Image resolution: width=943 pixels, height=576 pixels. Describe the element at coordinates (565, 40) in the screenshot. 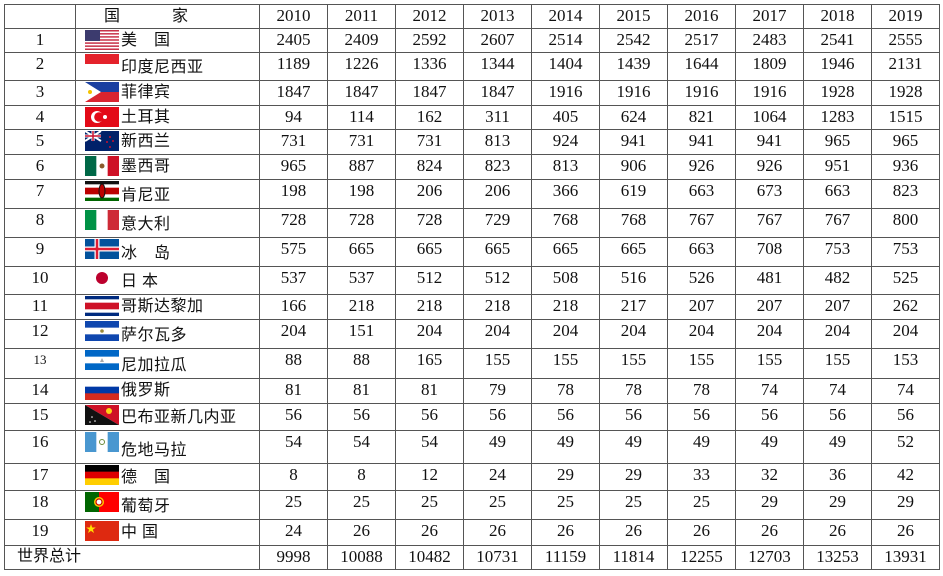

I see `value-cell: 2514` at that location.